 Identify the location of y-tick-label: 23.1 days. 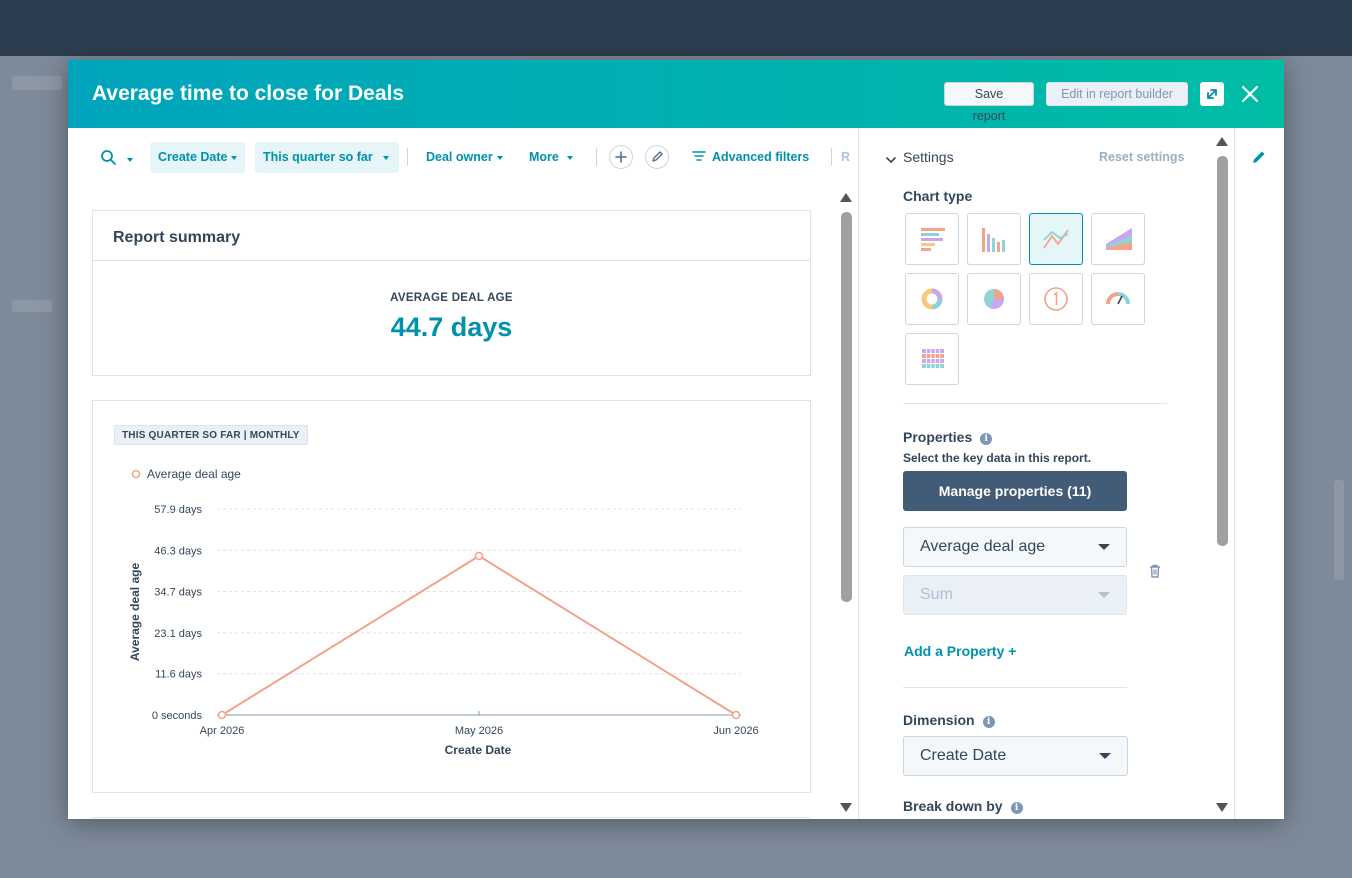
(178, 634).